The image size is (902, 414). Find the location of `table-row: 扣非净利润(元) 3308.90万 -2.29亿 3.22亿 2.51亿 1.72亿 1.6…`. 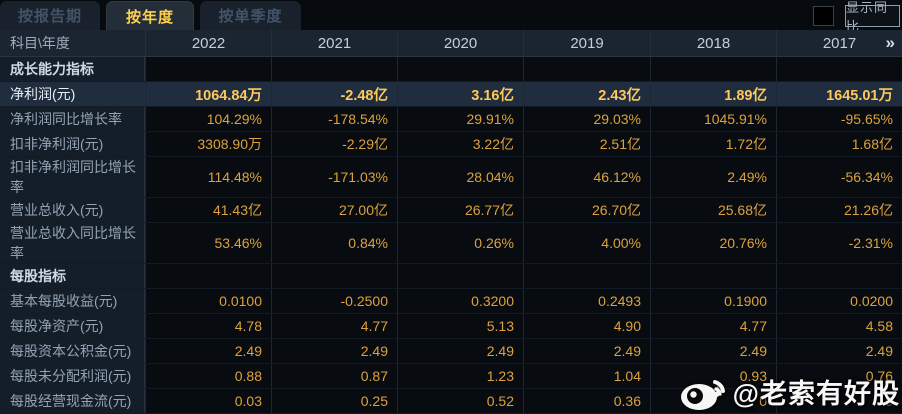

table-row: 扣非净利润(元) 3308.90万 -2.29亿 3.22亿 2.51亿 1.72亿 1.6… is located at coordinates (451, 144).